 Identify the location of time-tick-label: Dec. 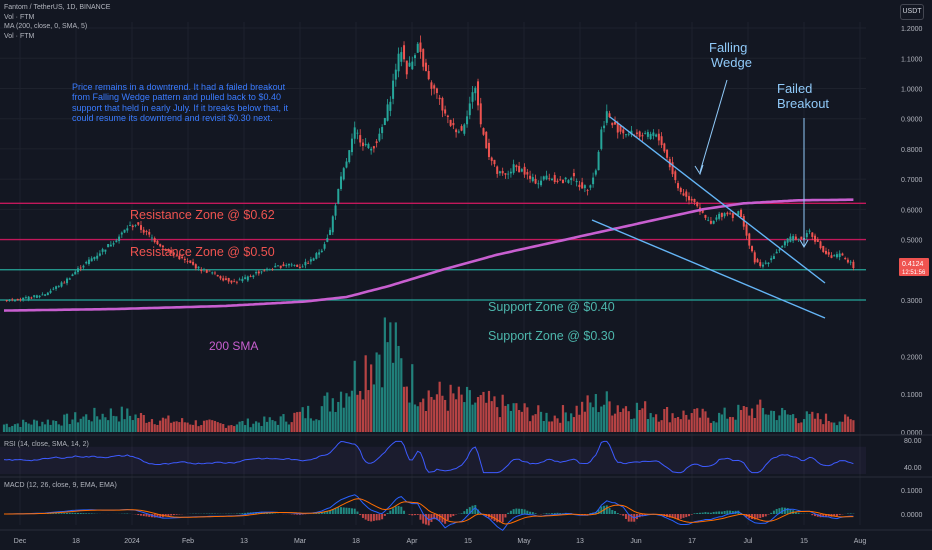
(20, 541).